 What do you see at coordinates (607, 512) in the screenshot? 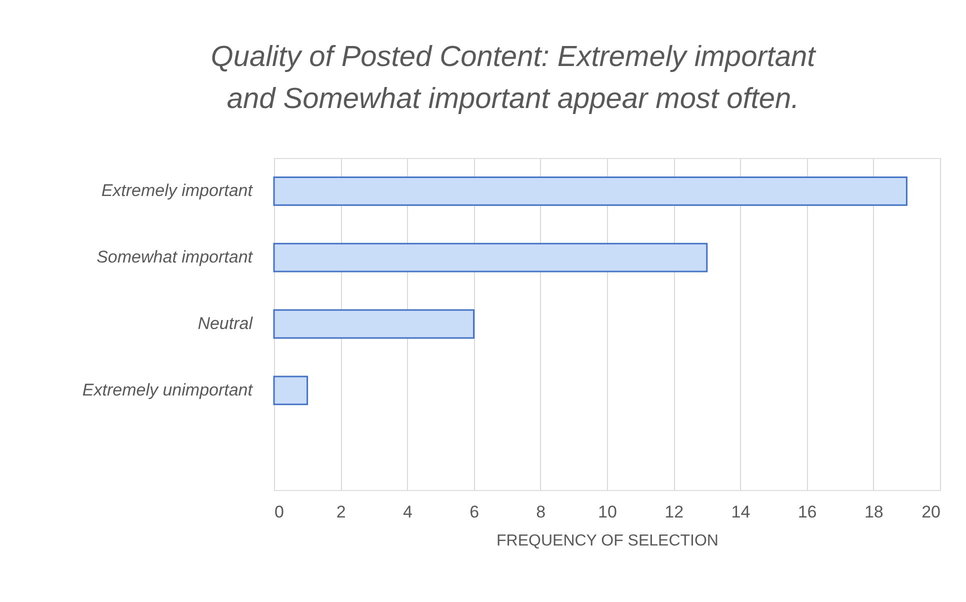
I see `x-tick-label: 10` at bounding box center [607, 512].